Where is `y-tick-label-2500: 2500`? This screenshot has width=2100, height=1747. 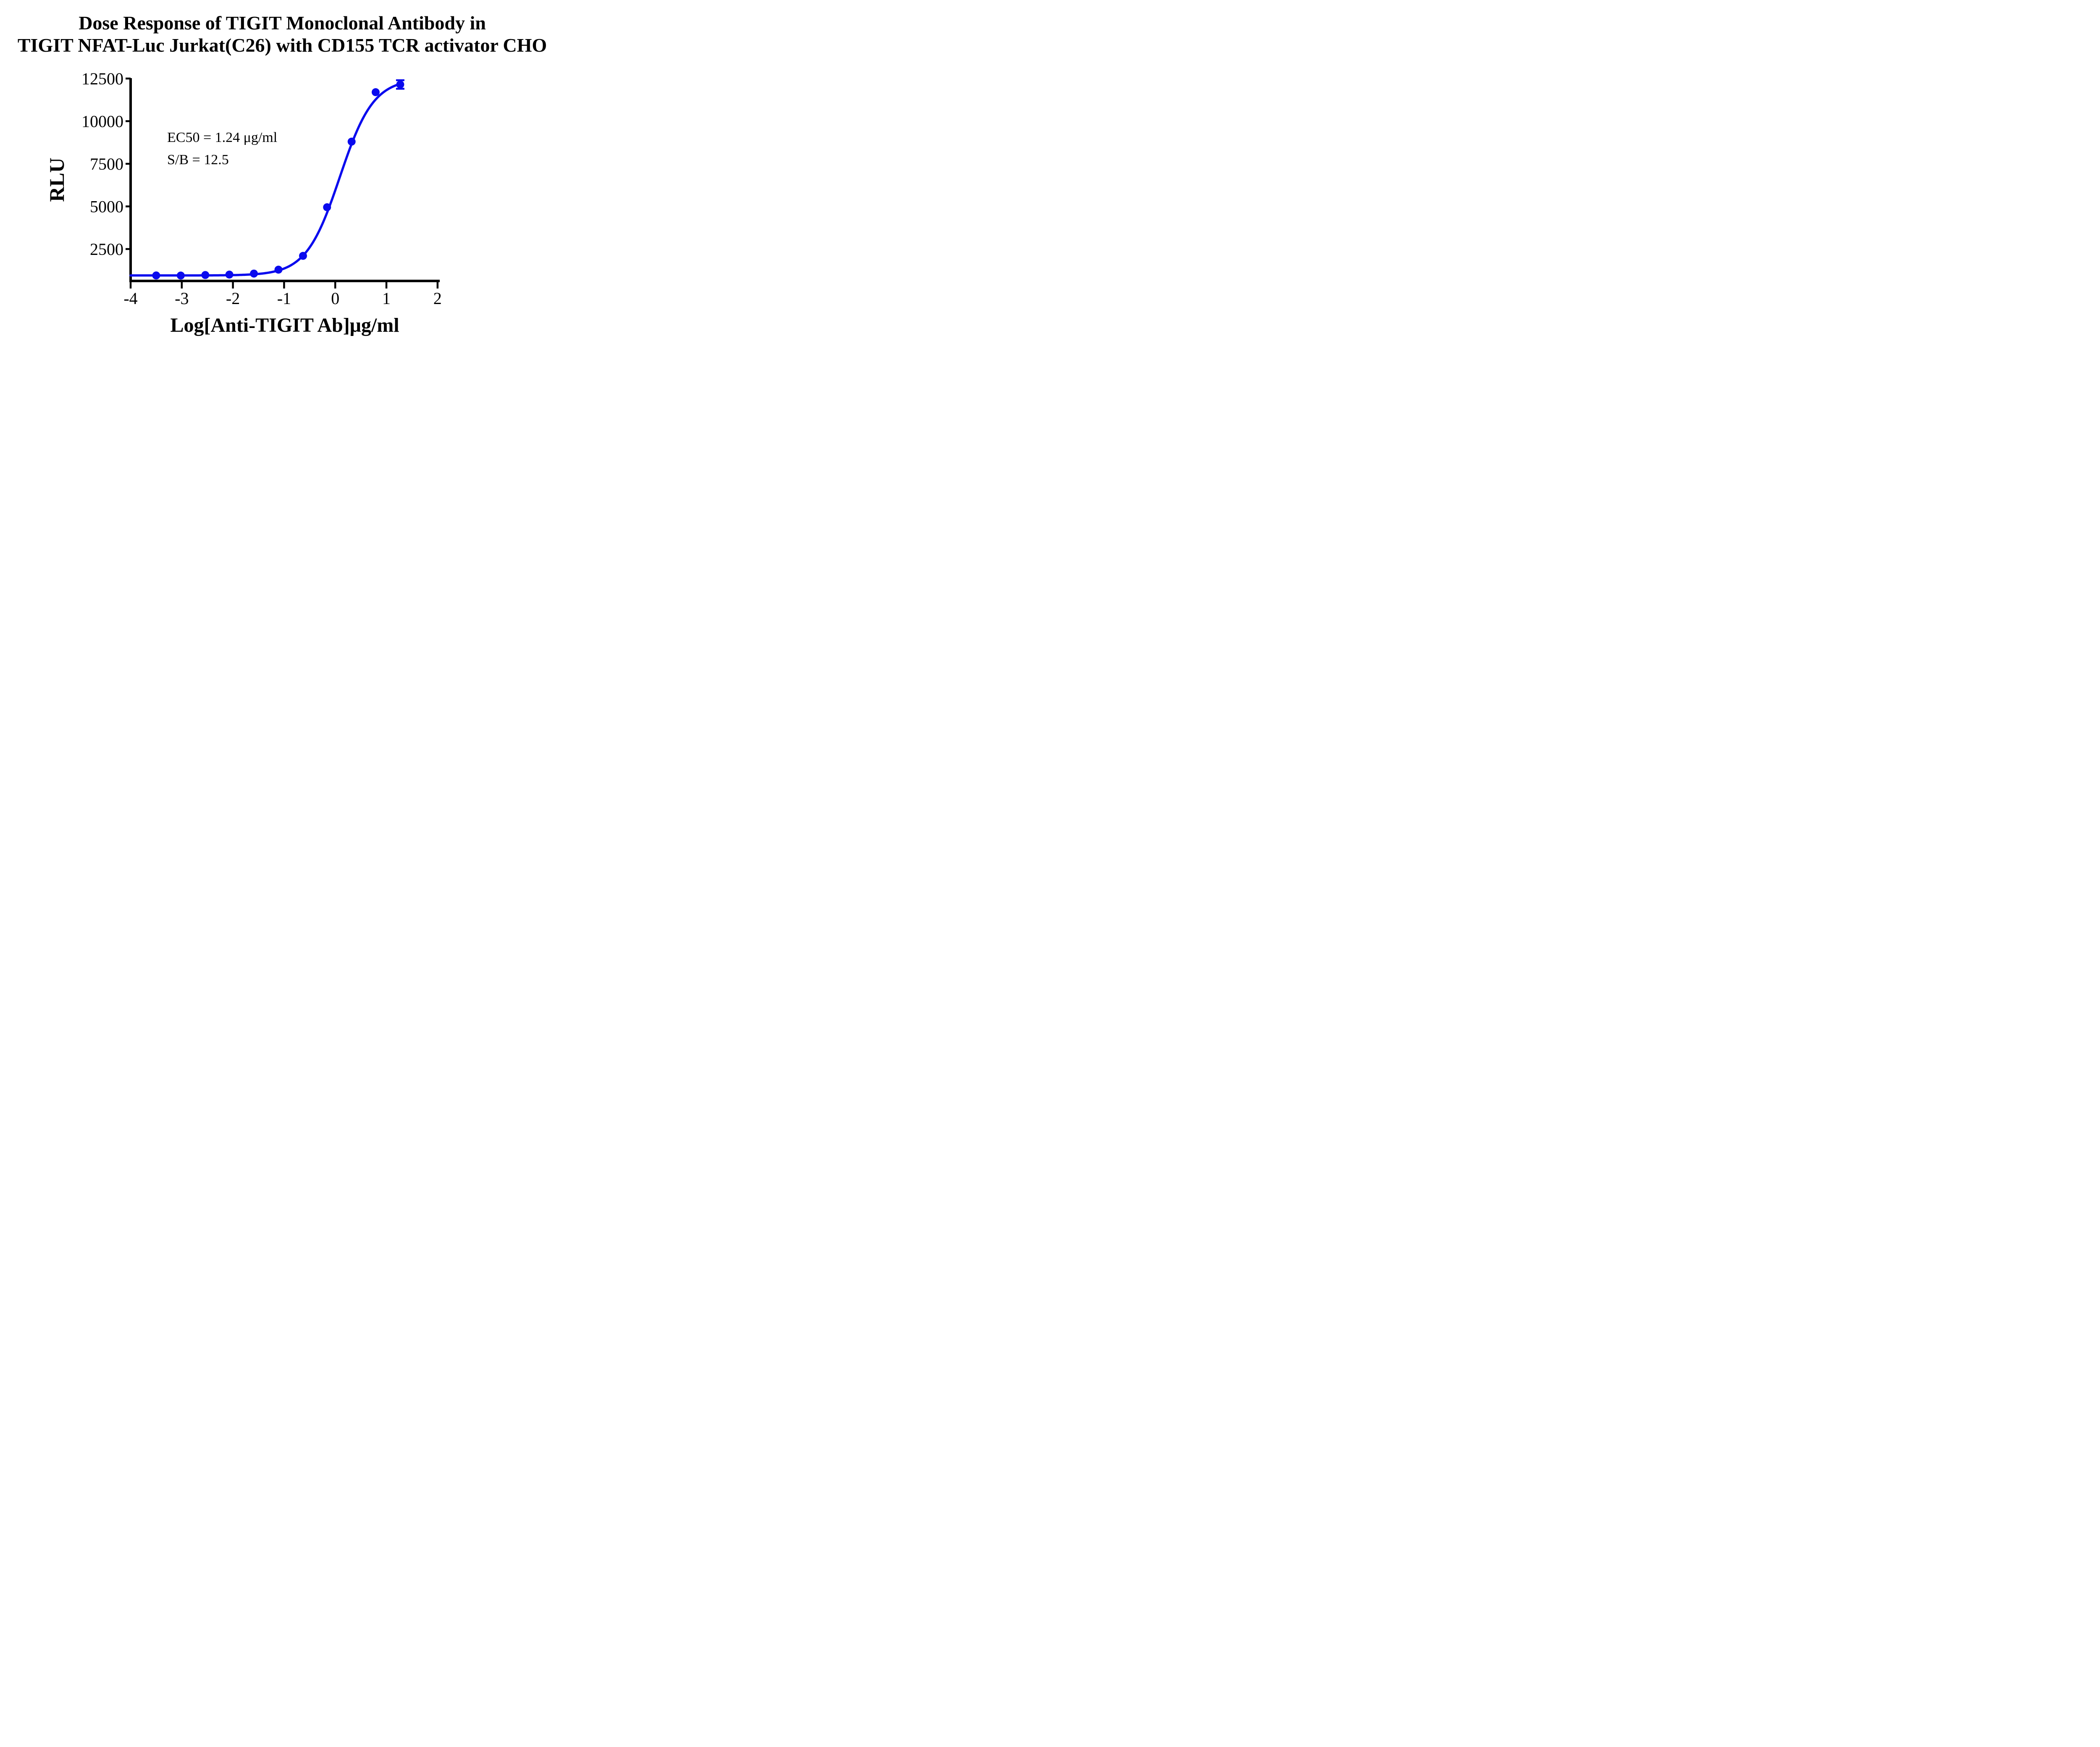
y-tick-label-2500: 2500 is located at coordinates (106, 249).